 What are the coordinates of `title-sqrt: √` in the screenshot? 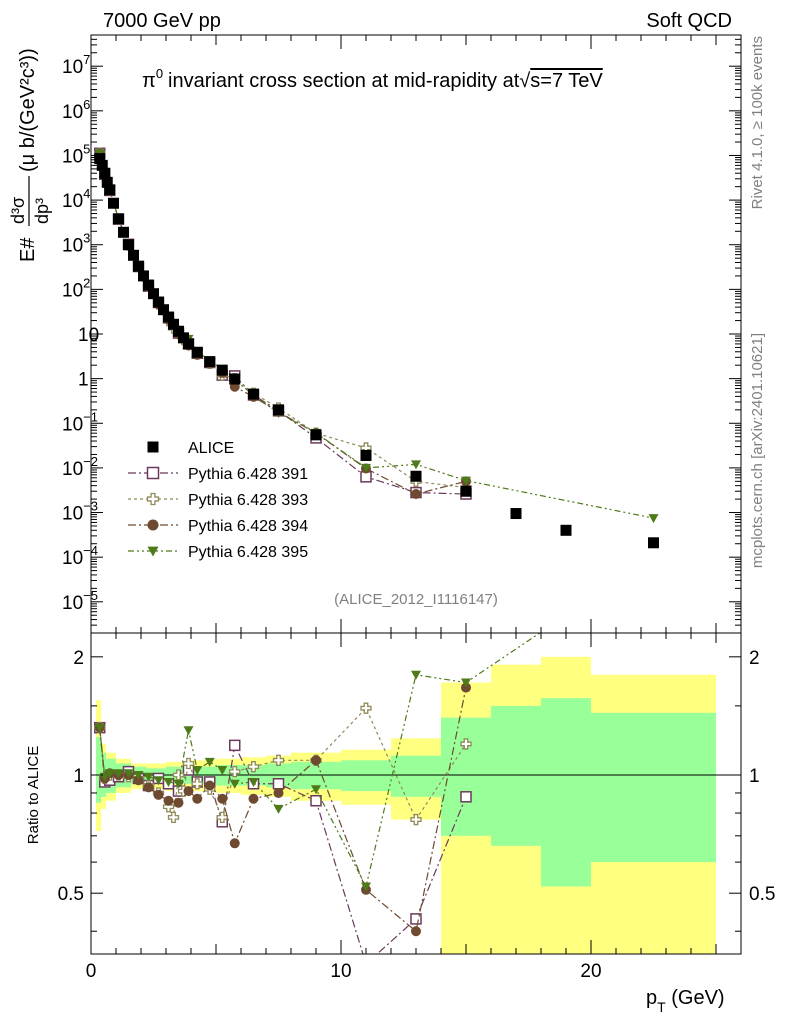 It's located at (524, 81).